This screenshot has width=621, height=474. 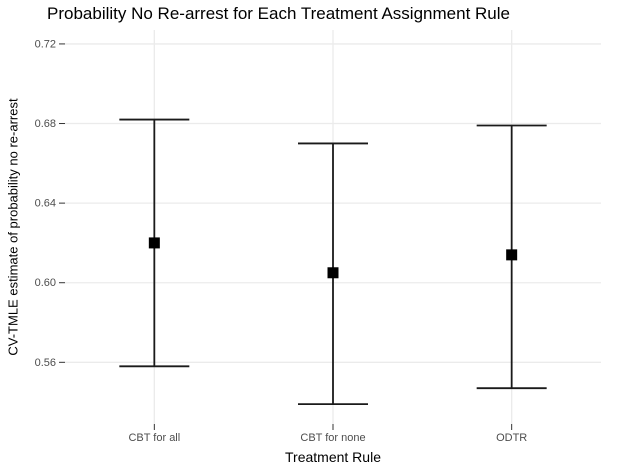 What do you see at coordinates (333, 457) in the screenshot?
I see `x-axis-title: Treatment Rule` at bounding box center [333, 457].